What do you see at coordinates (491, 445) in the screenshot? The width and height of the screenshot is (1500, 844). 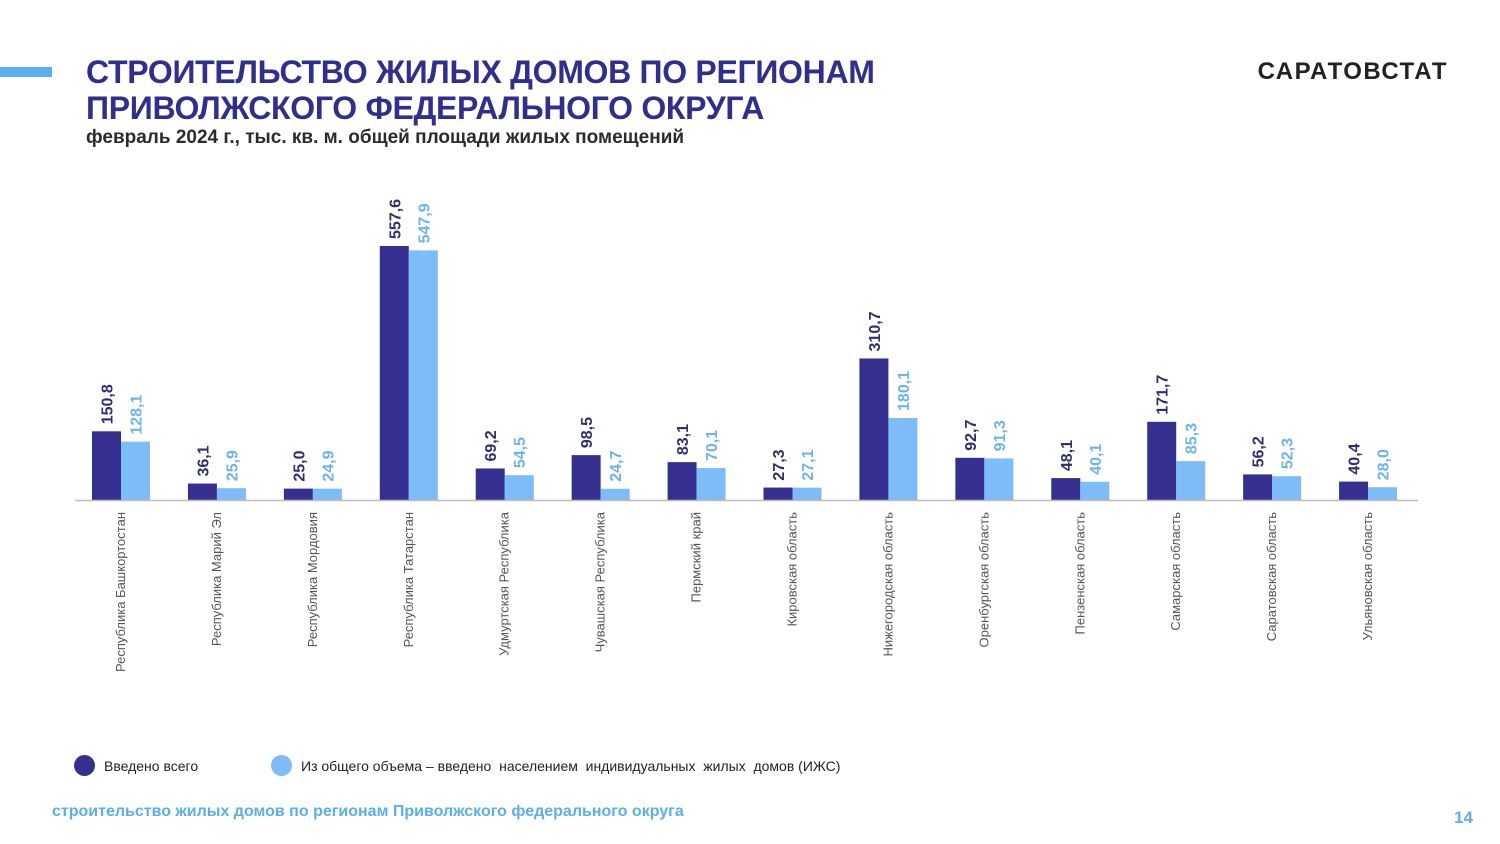 I see `data-label-total-4: 69,2` at bounding box center [491, 445].